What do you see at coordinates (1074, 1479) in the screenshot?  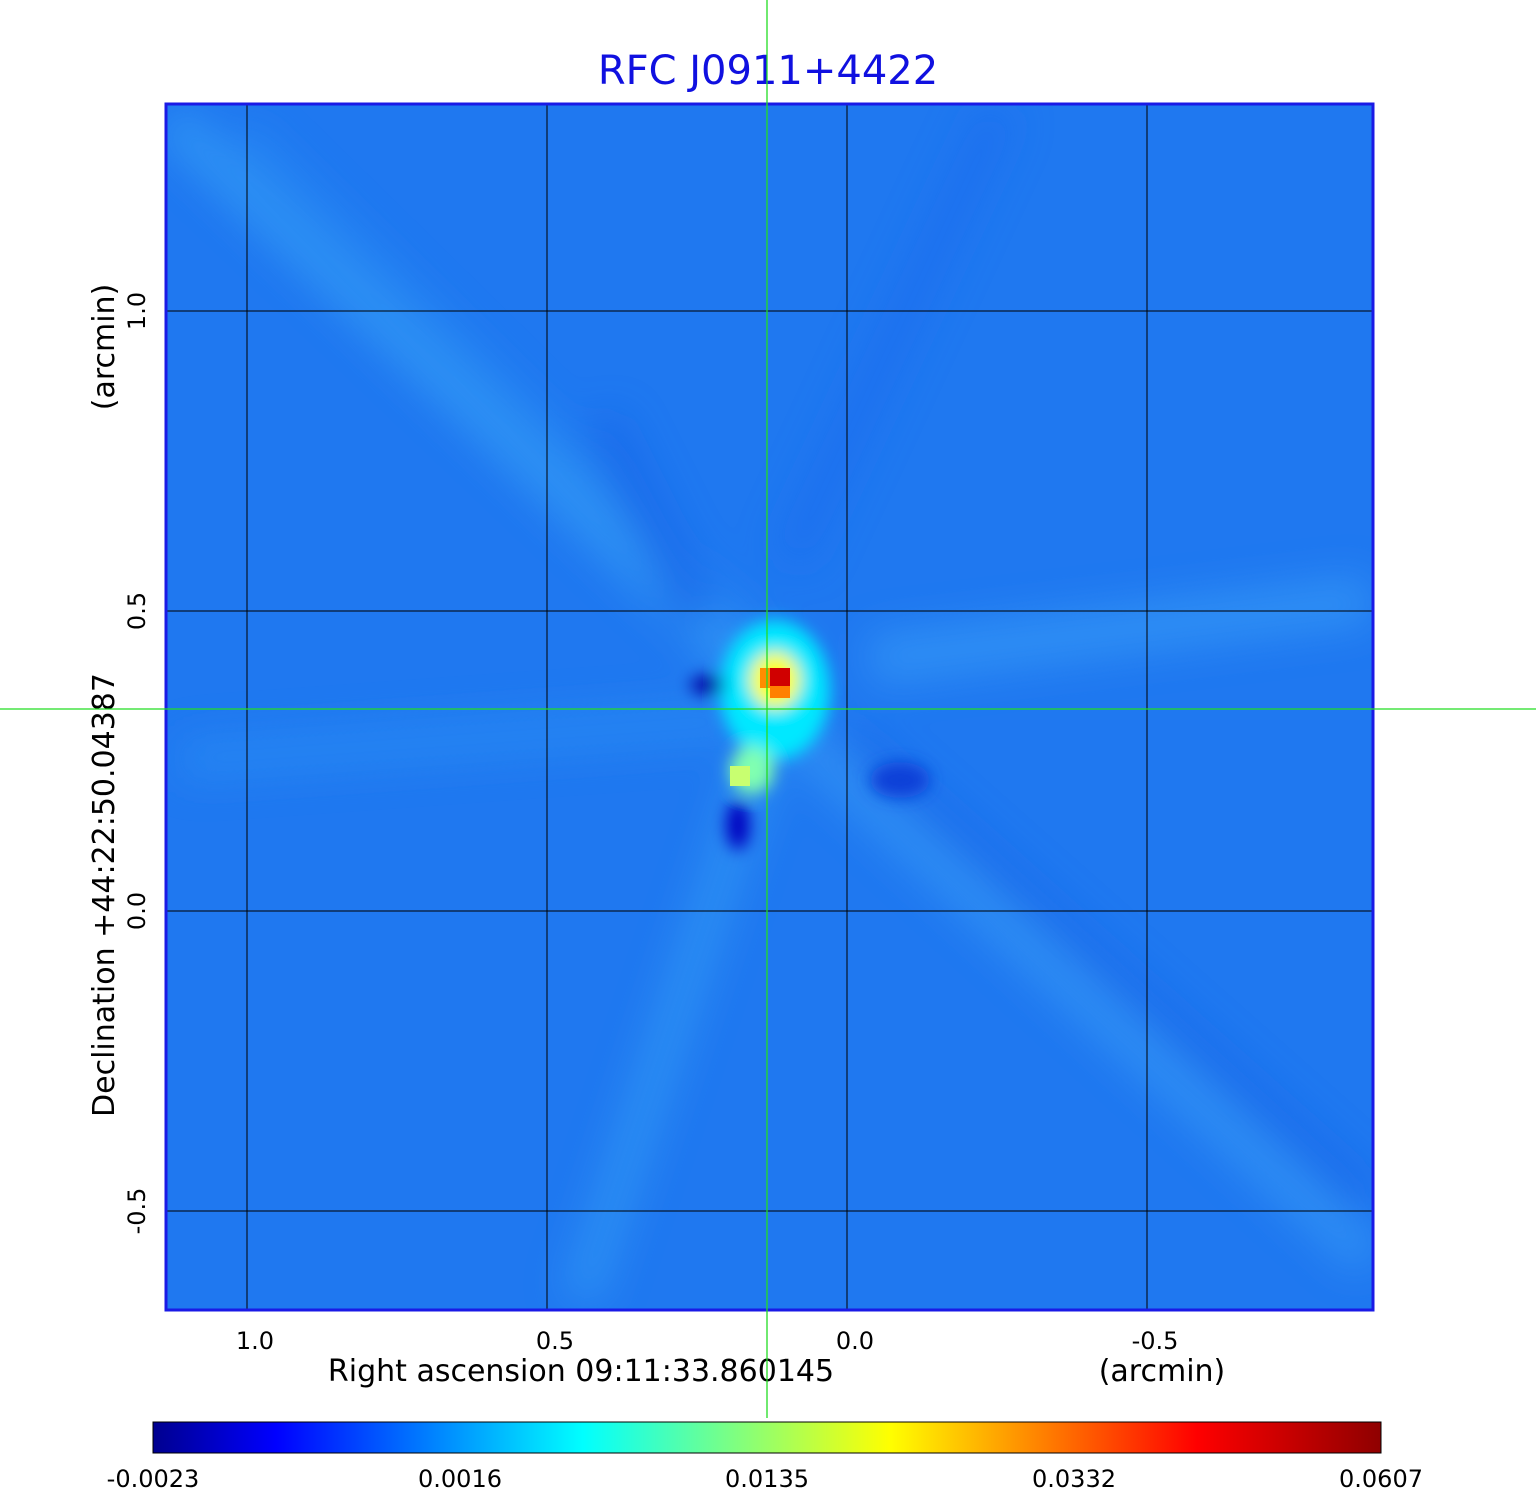 I see `colorbar-tick-label: 0.0332` at bounding box center [1074, 1479].